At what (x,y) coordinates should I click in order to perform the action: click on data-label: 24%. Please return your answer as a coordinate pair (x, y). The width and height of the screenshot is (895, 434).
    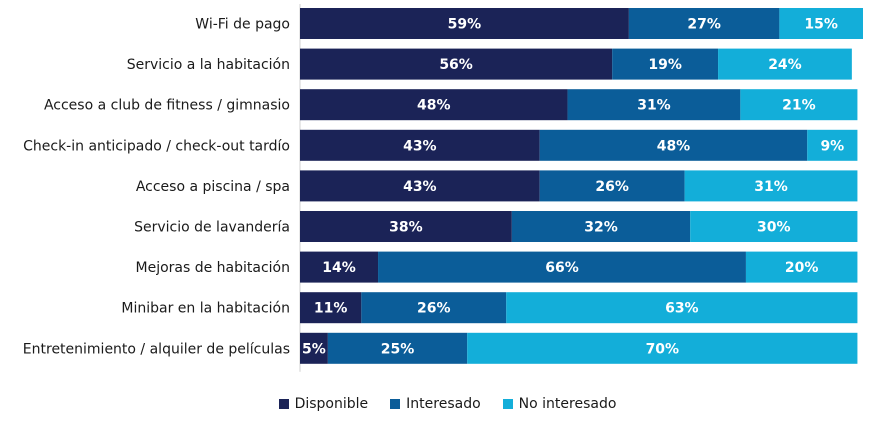
    Looking at the image, I should click on (785, 65).